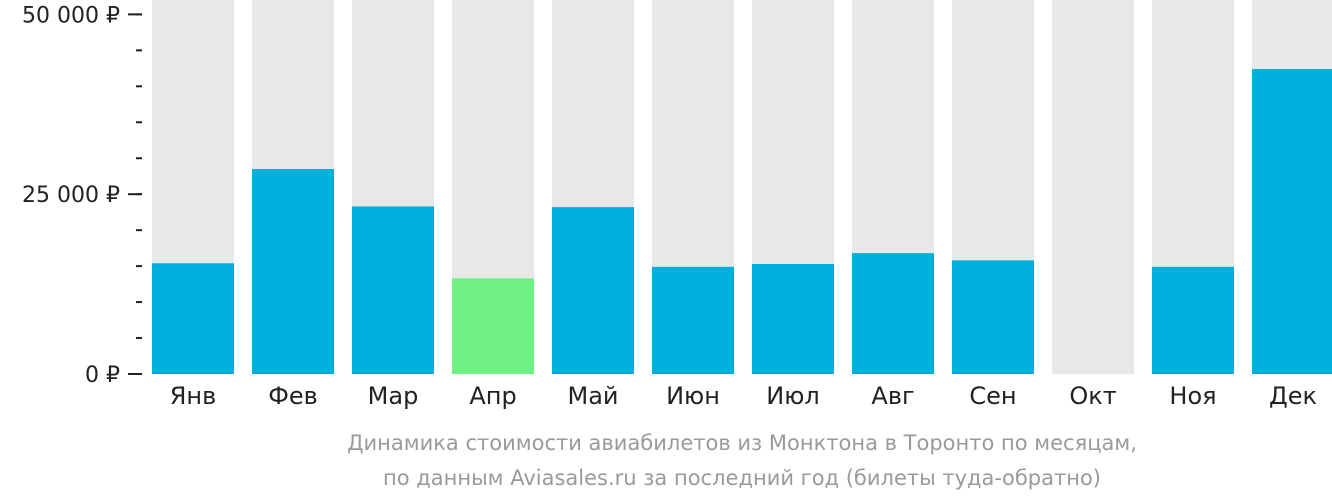 This screenshot has height=502, width=1332. Describe the element at coordinates (592, 396) in the screenshot. I see `x-tick-label: Май` at that location.